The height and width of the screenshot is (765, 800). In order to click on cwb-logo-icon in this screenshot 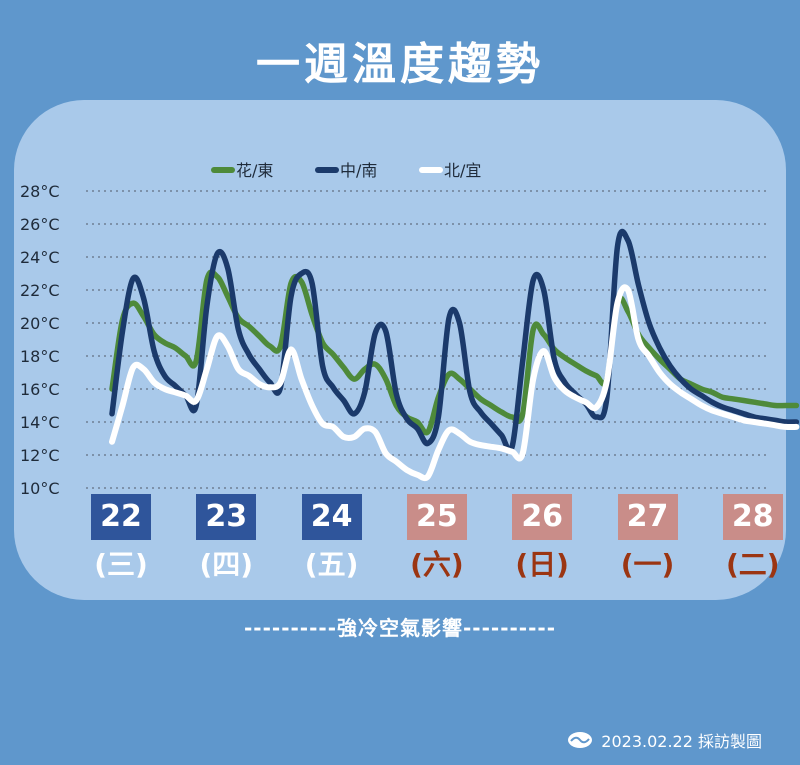, I will do `click(580, 740)`.